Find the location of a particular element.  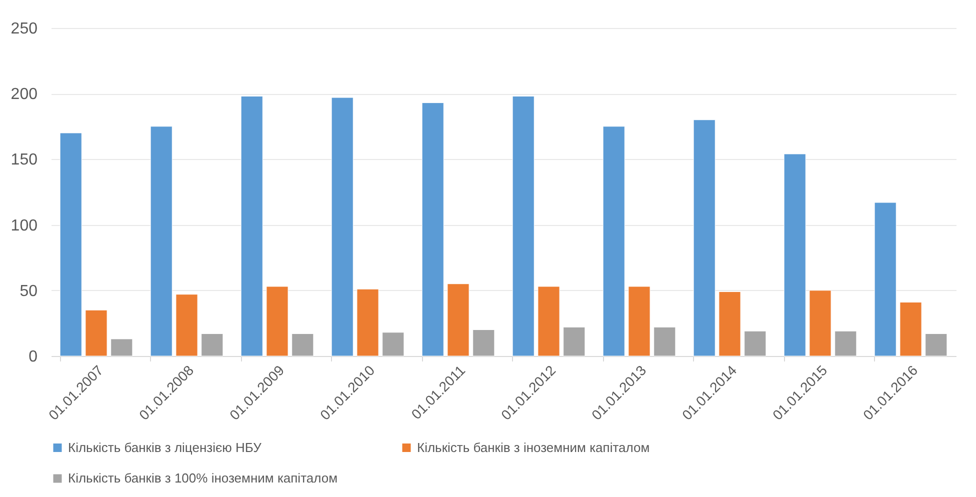

legend-label: Кількість банків з 100% іноземним капіталом is located at coordinates (203, 478).